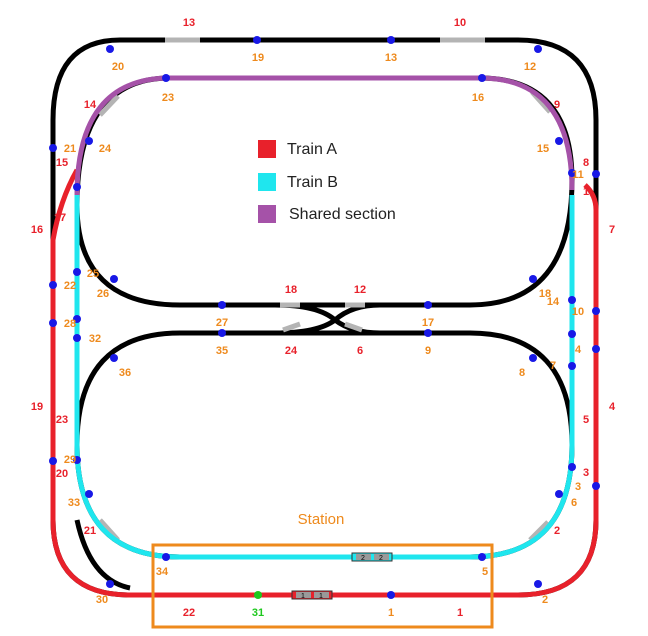 Image resolution: width=648 pixels, height=636 pixels. What do you see at coordinates (70, 149) in the screenshot?
I see `segment-label: 21` at bounding box center [70, 149].